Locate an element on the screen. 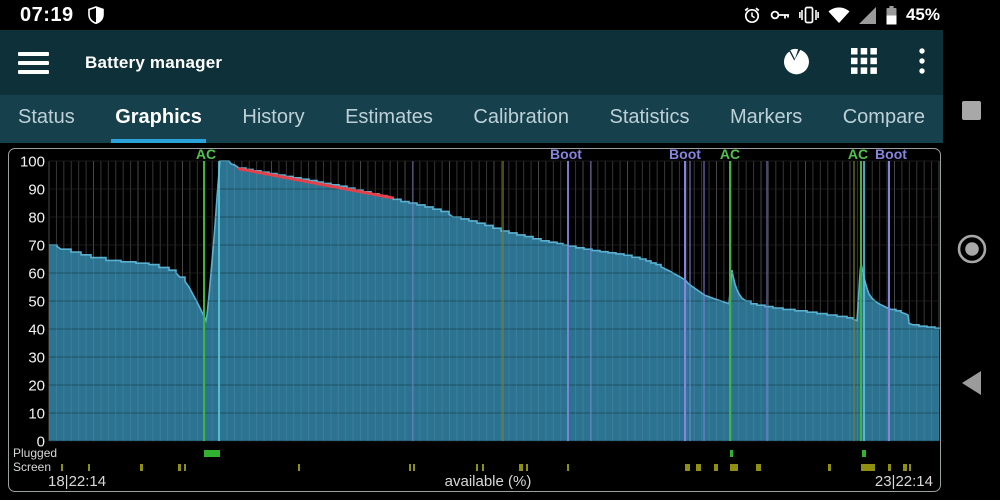  home-button is located at coordinates (971, 250).